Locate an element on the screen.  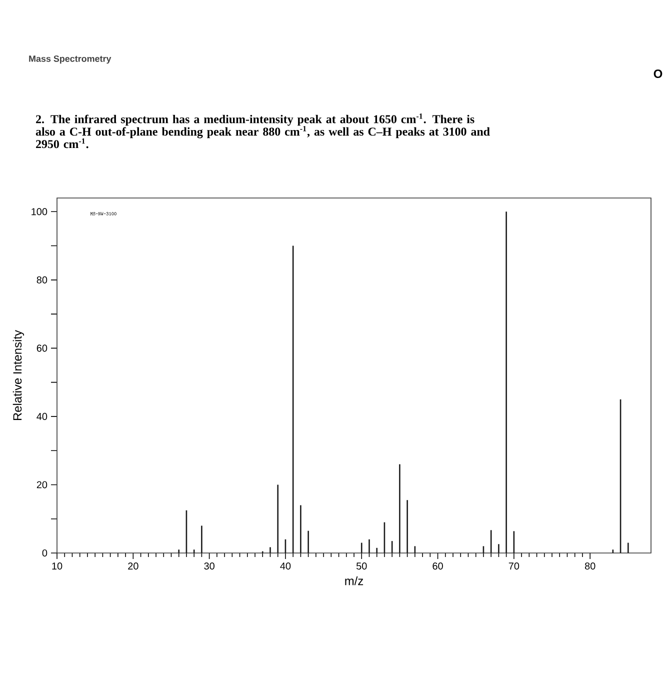
y-tick-label: 40 is located at coordinates (42, 416).